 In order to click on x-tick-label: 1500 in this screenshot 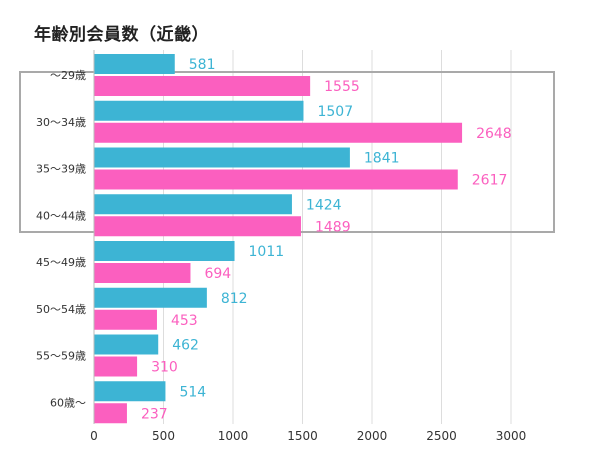, I will do `click(302, 436)`.